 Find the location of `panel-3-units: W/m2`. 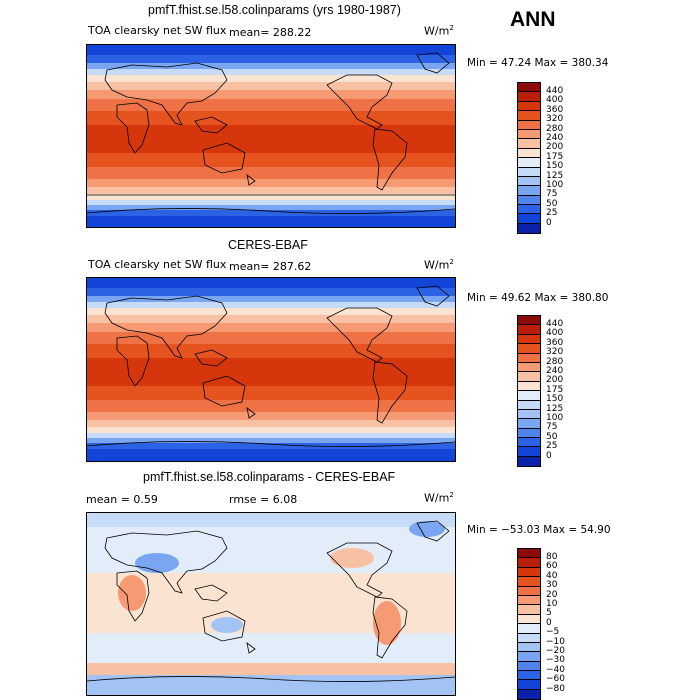

panel-3-units: W/m2 is located at coordinates (439, 498).